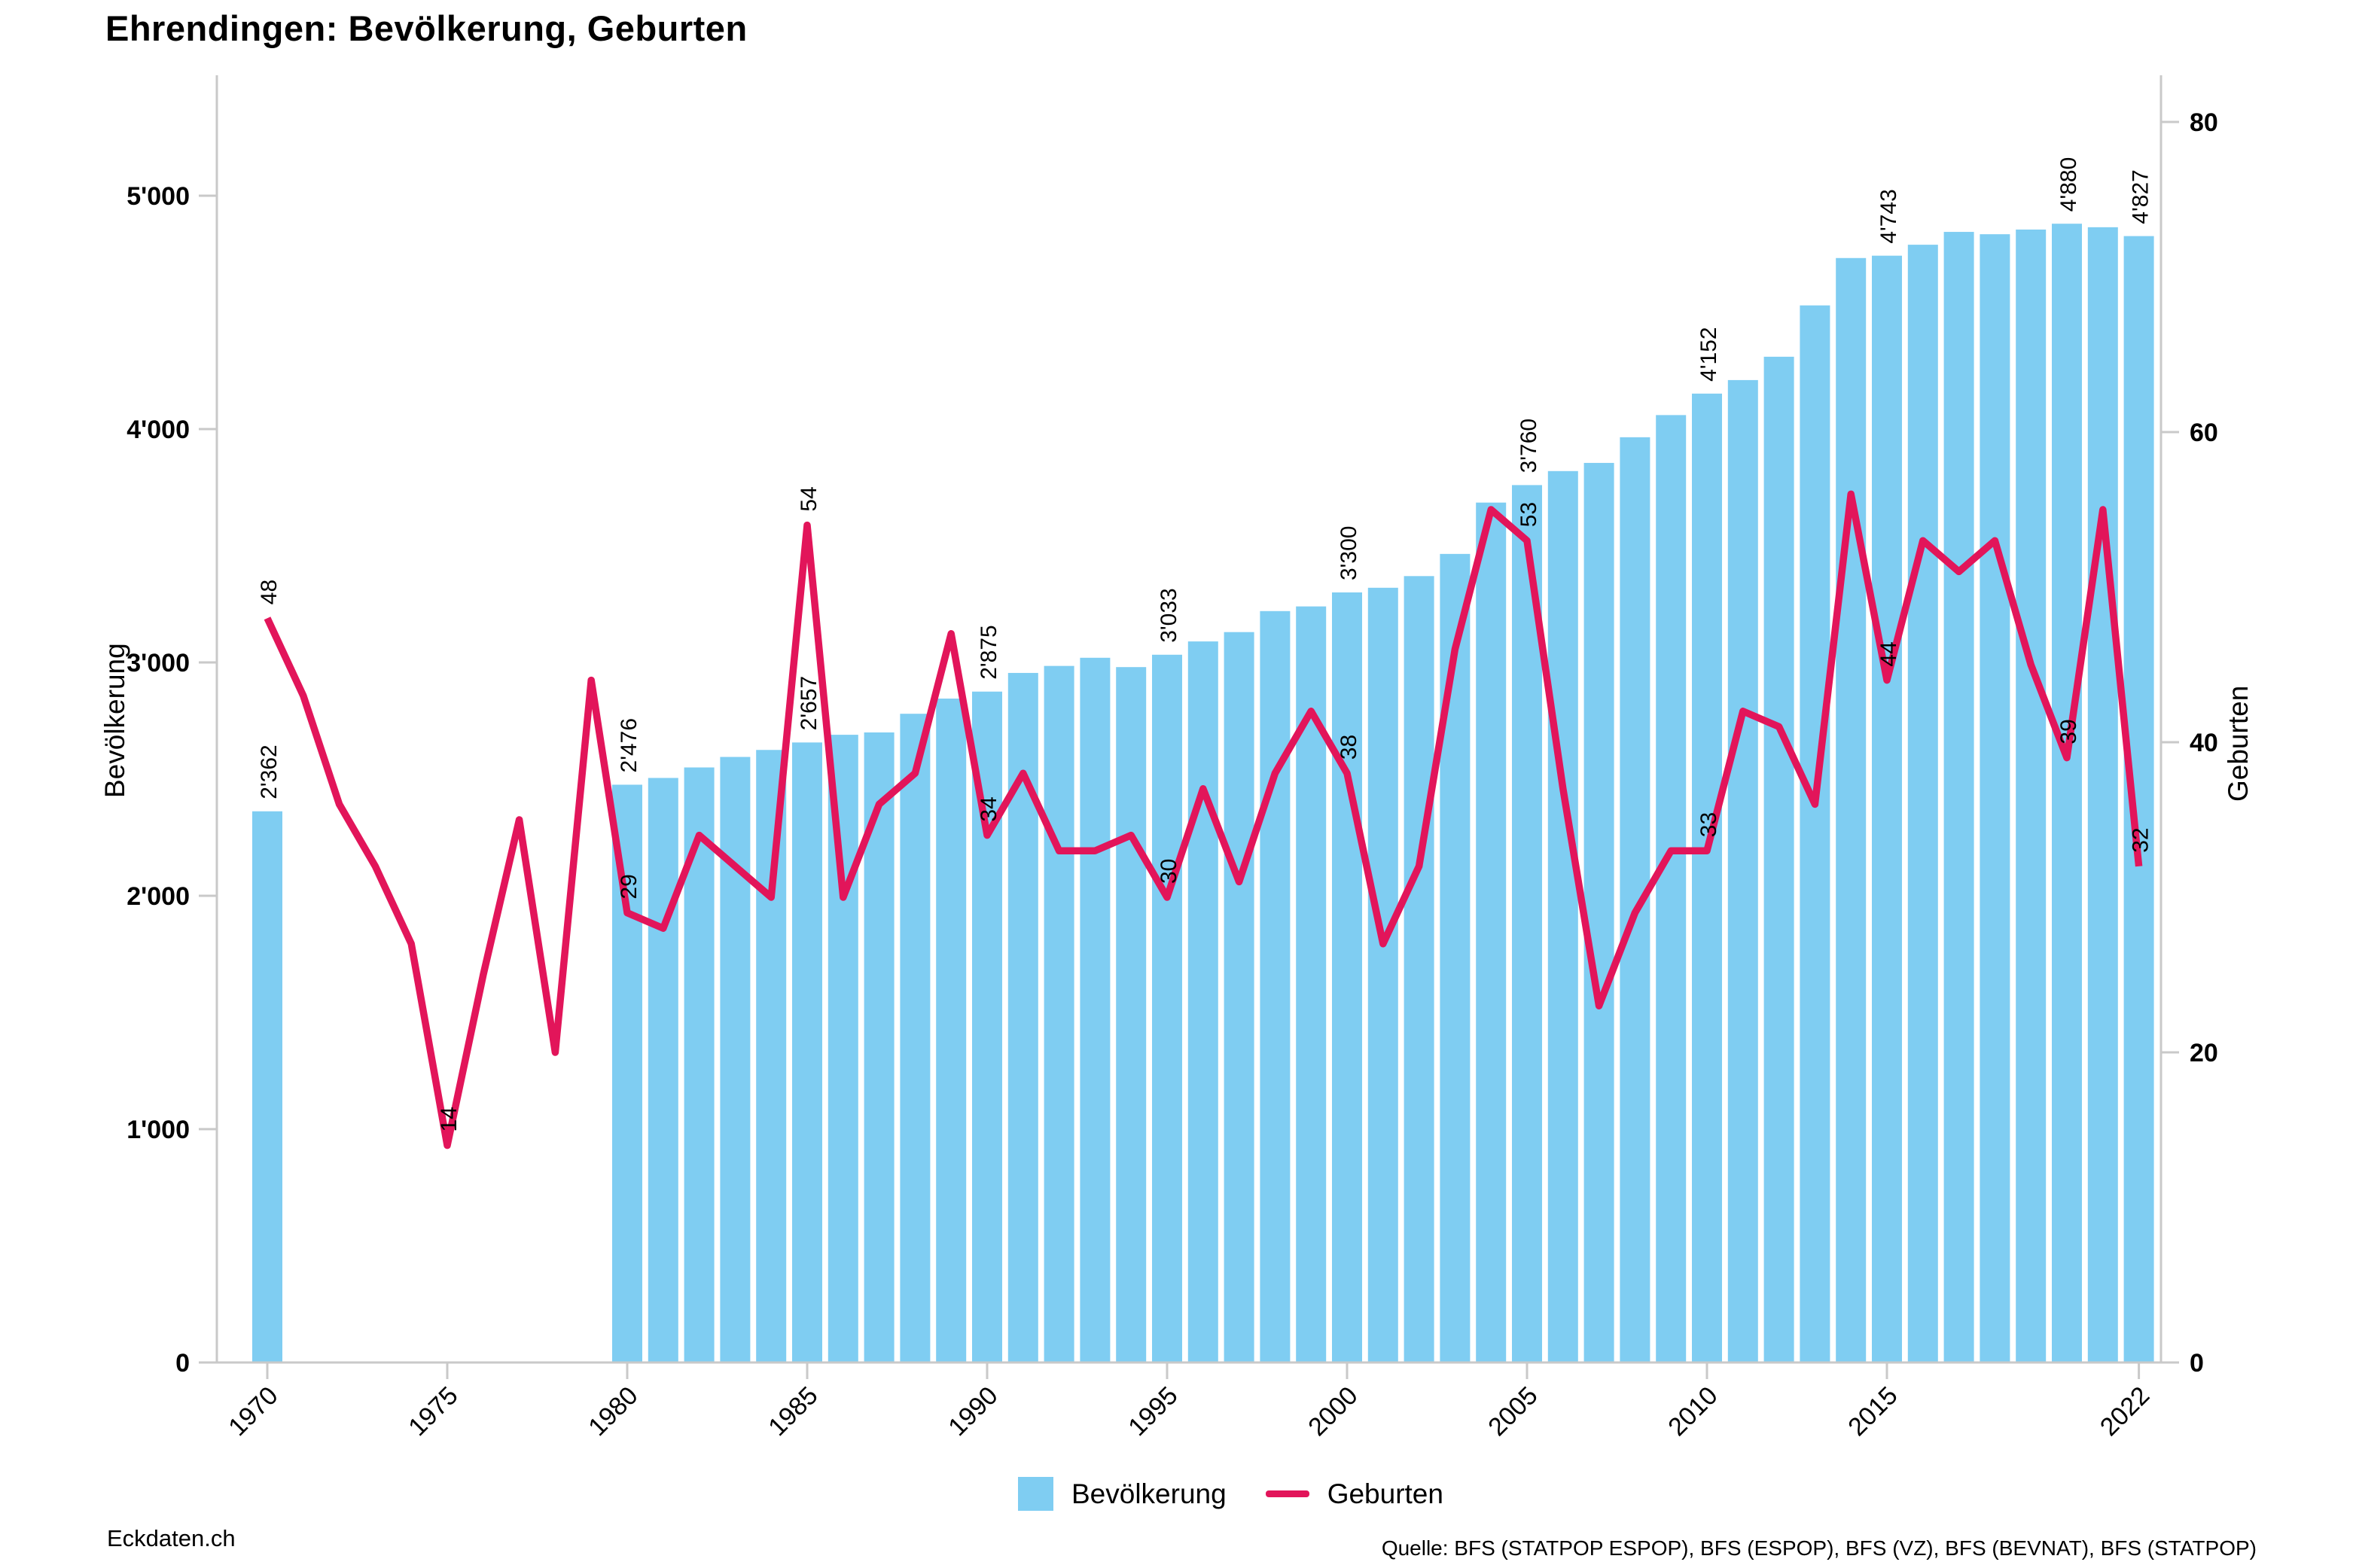 The image size is (2353, 1568). I want to click on line-value-label-2010: 33, so click(1708, 824).